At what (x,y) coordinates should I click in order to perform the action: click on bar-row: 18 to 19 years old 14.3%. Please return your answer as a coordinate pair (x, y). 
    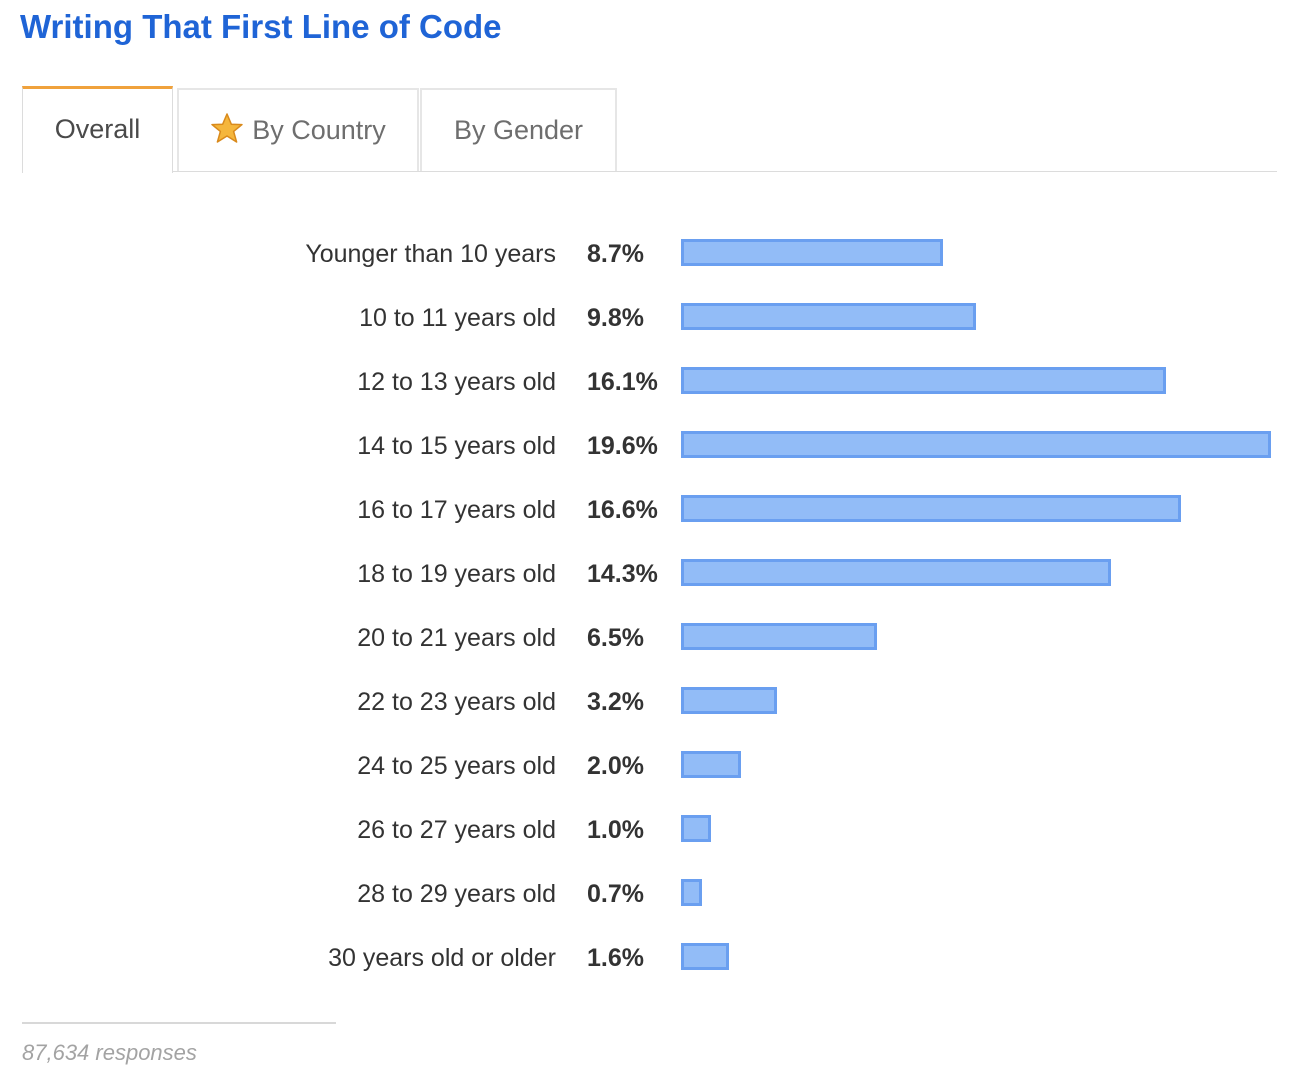
    Looking at the image, I should click on (650, 574).